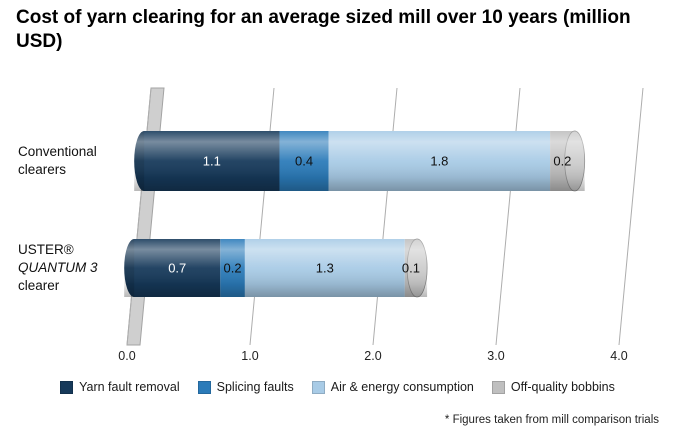  What do you see at coordinates (304, 161) in the screenshot?
I see `value-label: 0.4` at bounding box center [304, 161].